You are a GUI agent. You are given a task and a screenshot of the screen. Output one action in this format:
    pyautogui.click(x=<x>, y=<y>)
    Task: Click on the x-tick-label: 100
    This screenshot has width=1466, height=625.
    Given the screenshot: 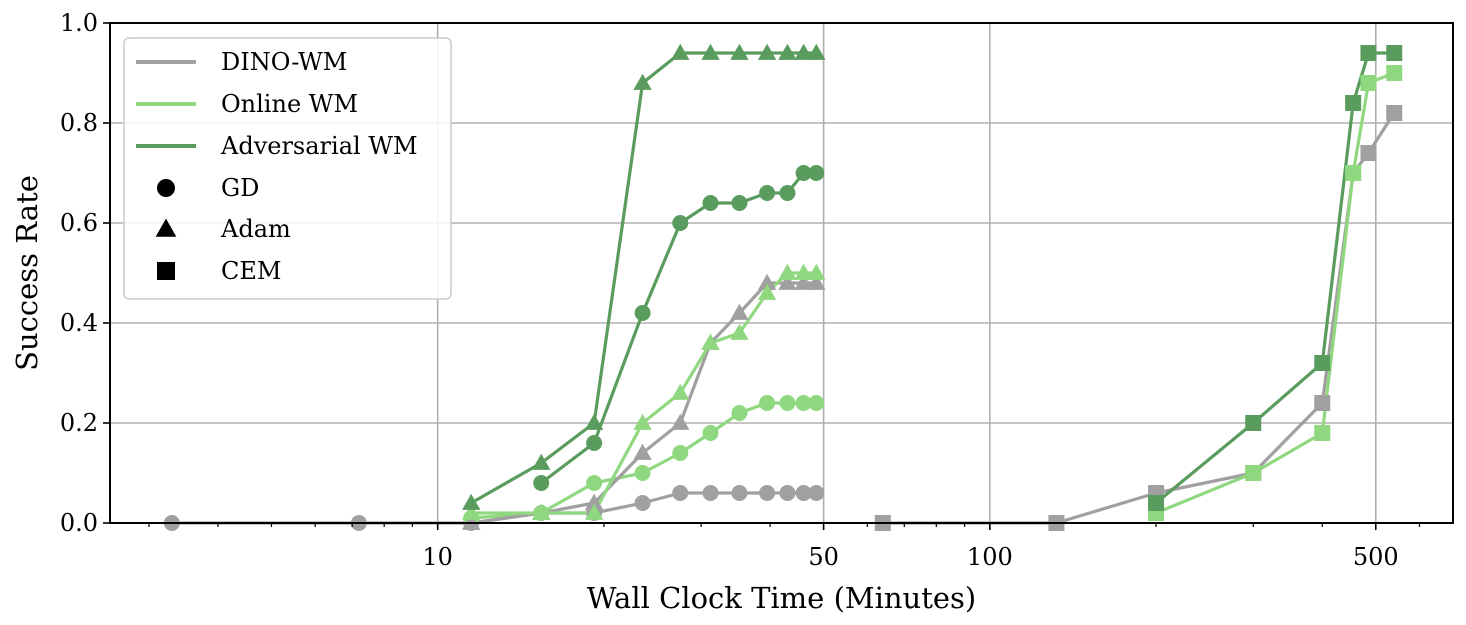 What is the action you would take?
    pyautogui.click(x=990, y=557)
    